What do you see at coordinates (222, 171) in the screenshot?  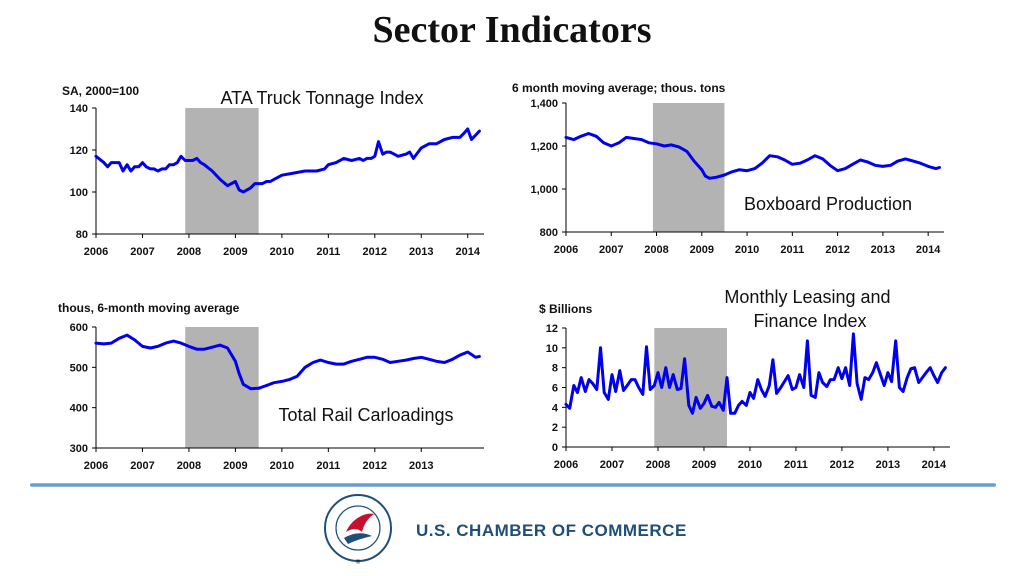 I see `truck-recession-shade` at bounding box center [222, 171].